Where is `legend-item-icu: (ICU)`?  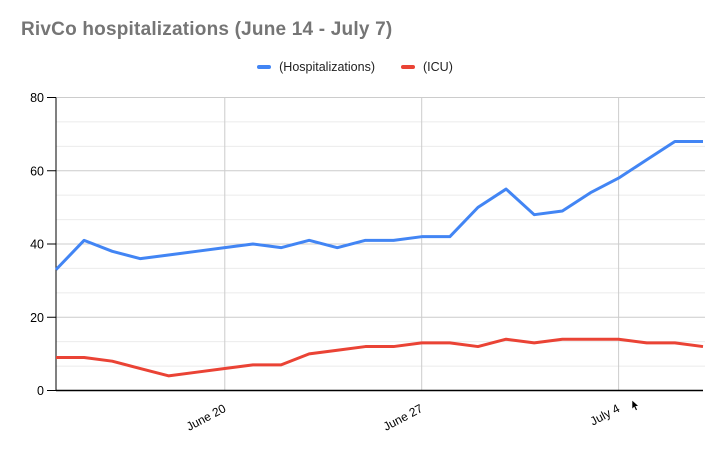 legend-item-icu: (ICU) is located at coordinates (427, 67).